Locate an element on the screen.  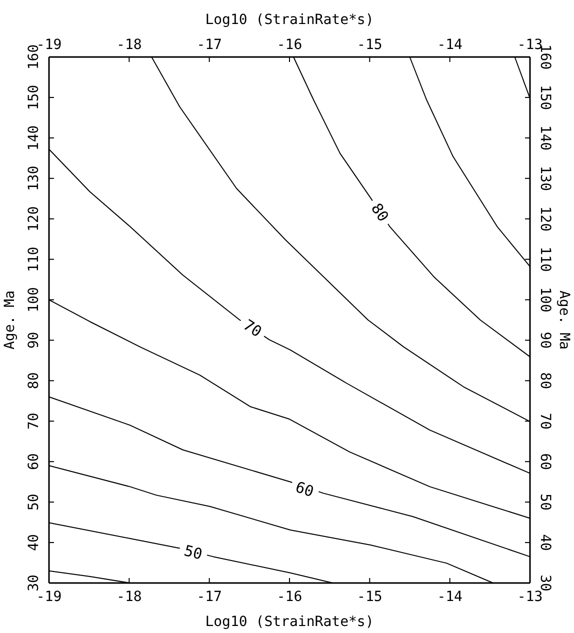
y-tick-label: 120 is located at coordinates (34, 219).